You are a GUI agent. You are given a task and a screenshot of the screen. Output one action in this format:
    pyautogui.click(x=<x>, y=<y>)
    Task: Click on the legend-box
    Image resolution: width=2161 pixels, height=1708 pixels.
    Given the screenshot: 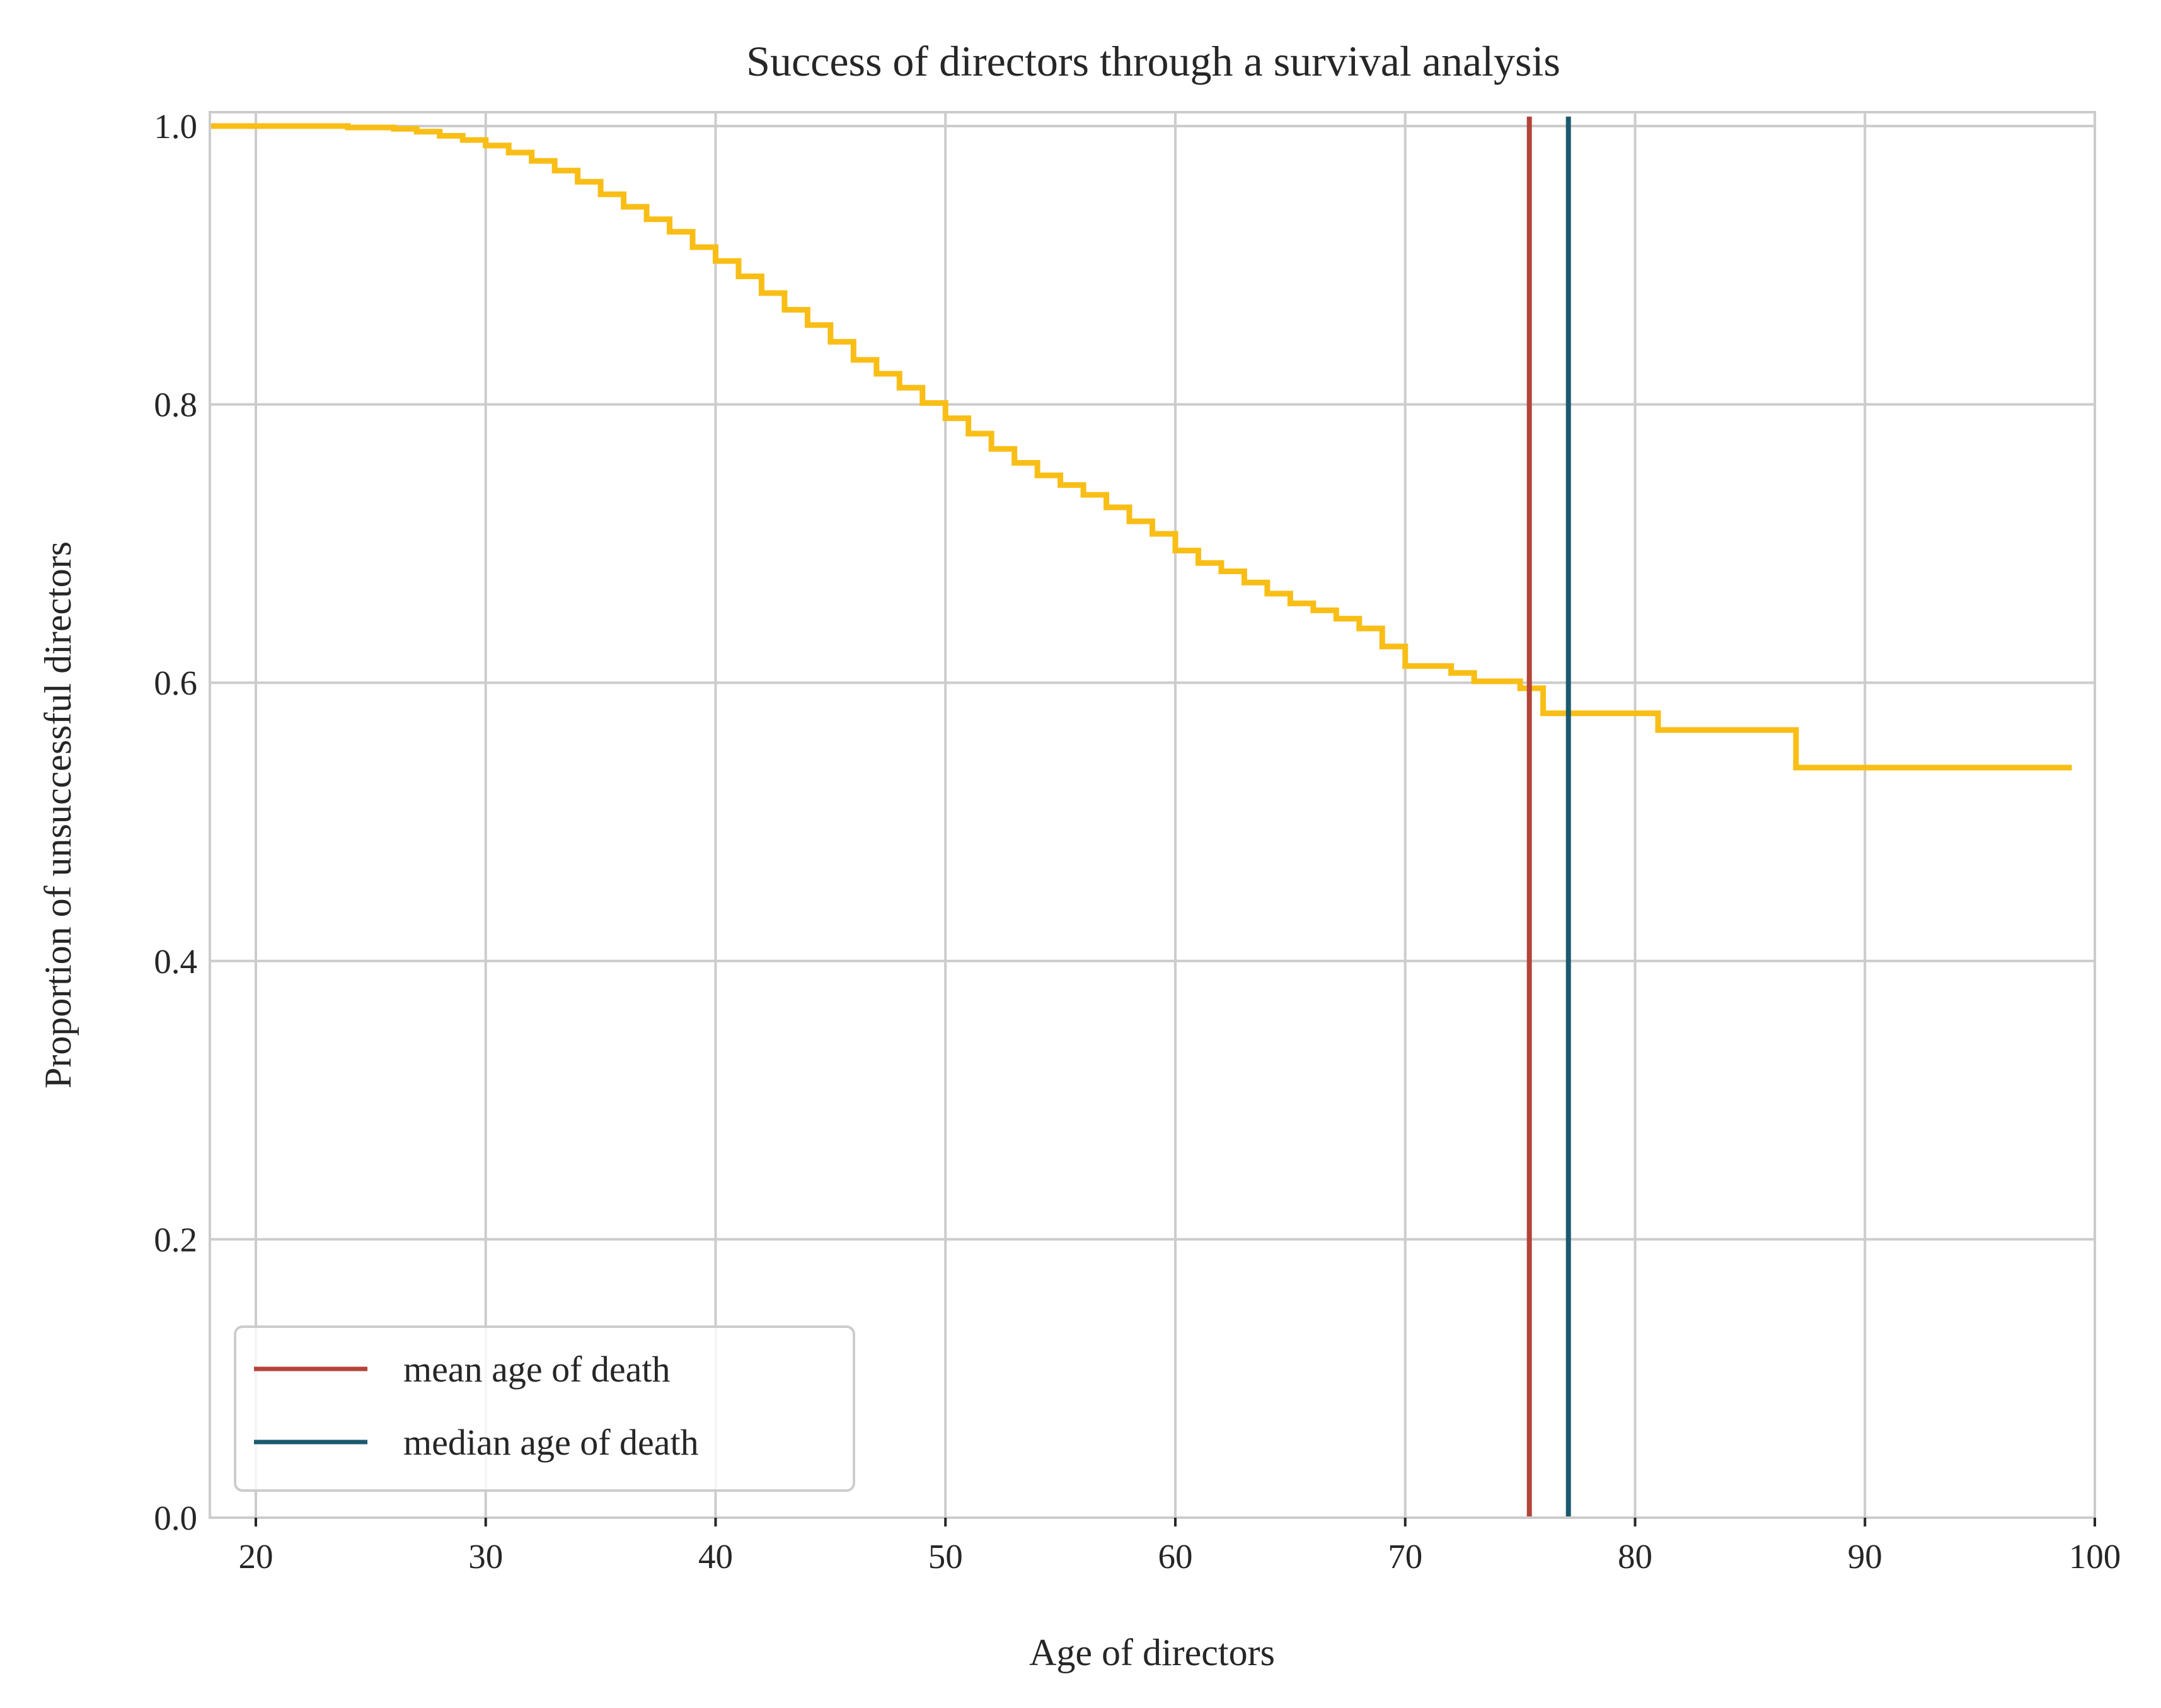 What is the action you would take?
    pyautogui.click(x=544, y=1408)
    